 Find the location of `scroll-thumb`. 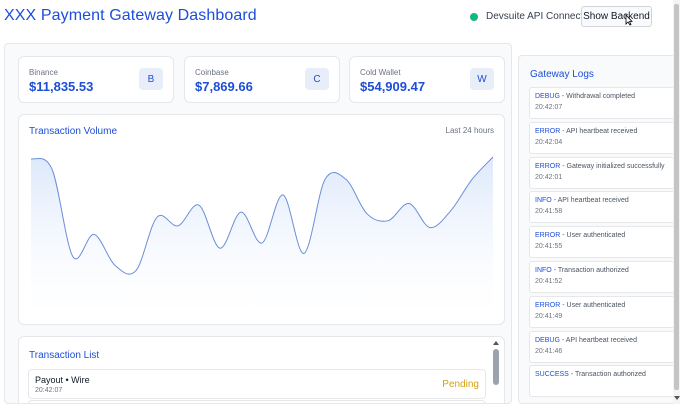

scroll-thumb is located at coordinates (496, 367).